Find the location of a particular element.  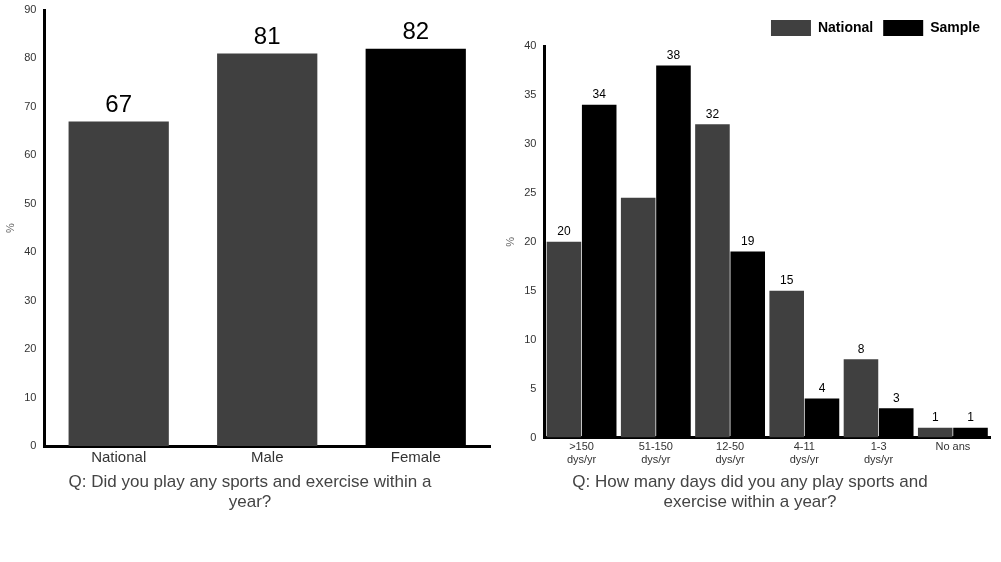

data-label: 15 is located at coordinates (787, 280).